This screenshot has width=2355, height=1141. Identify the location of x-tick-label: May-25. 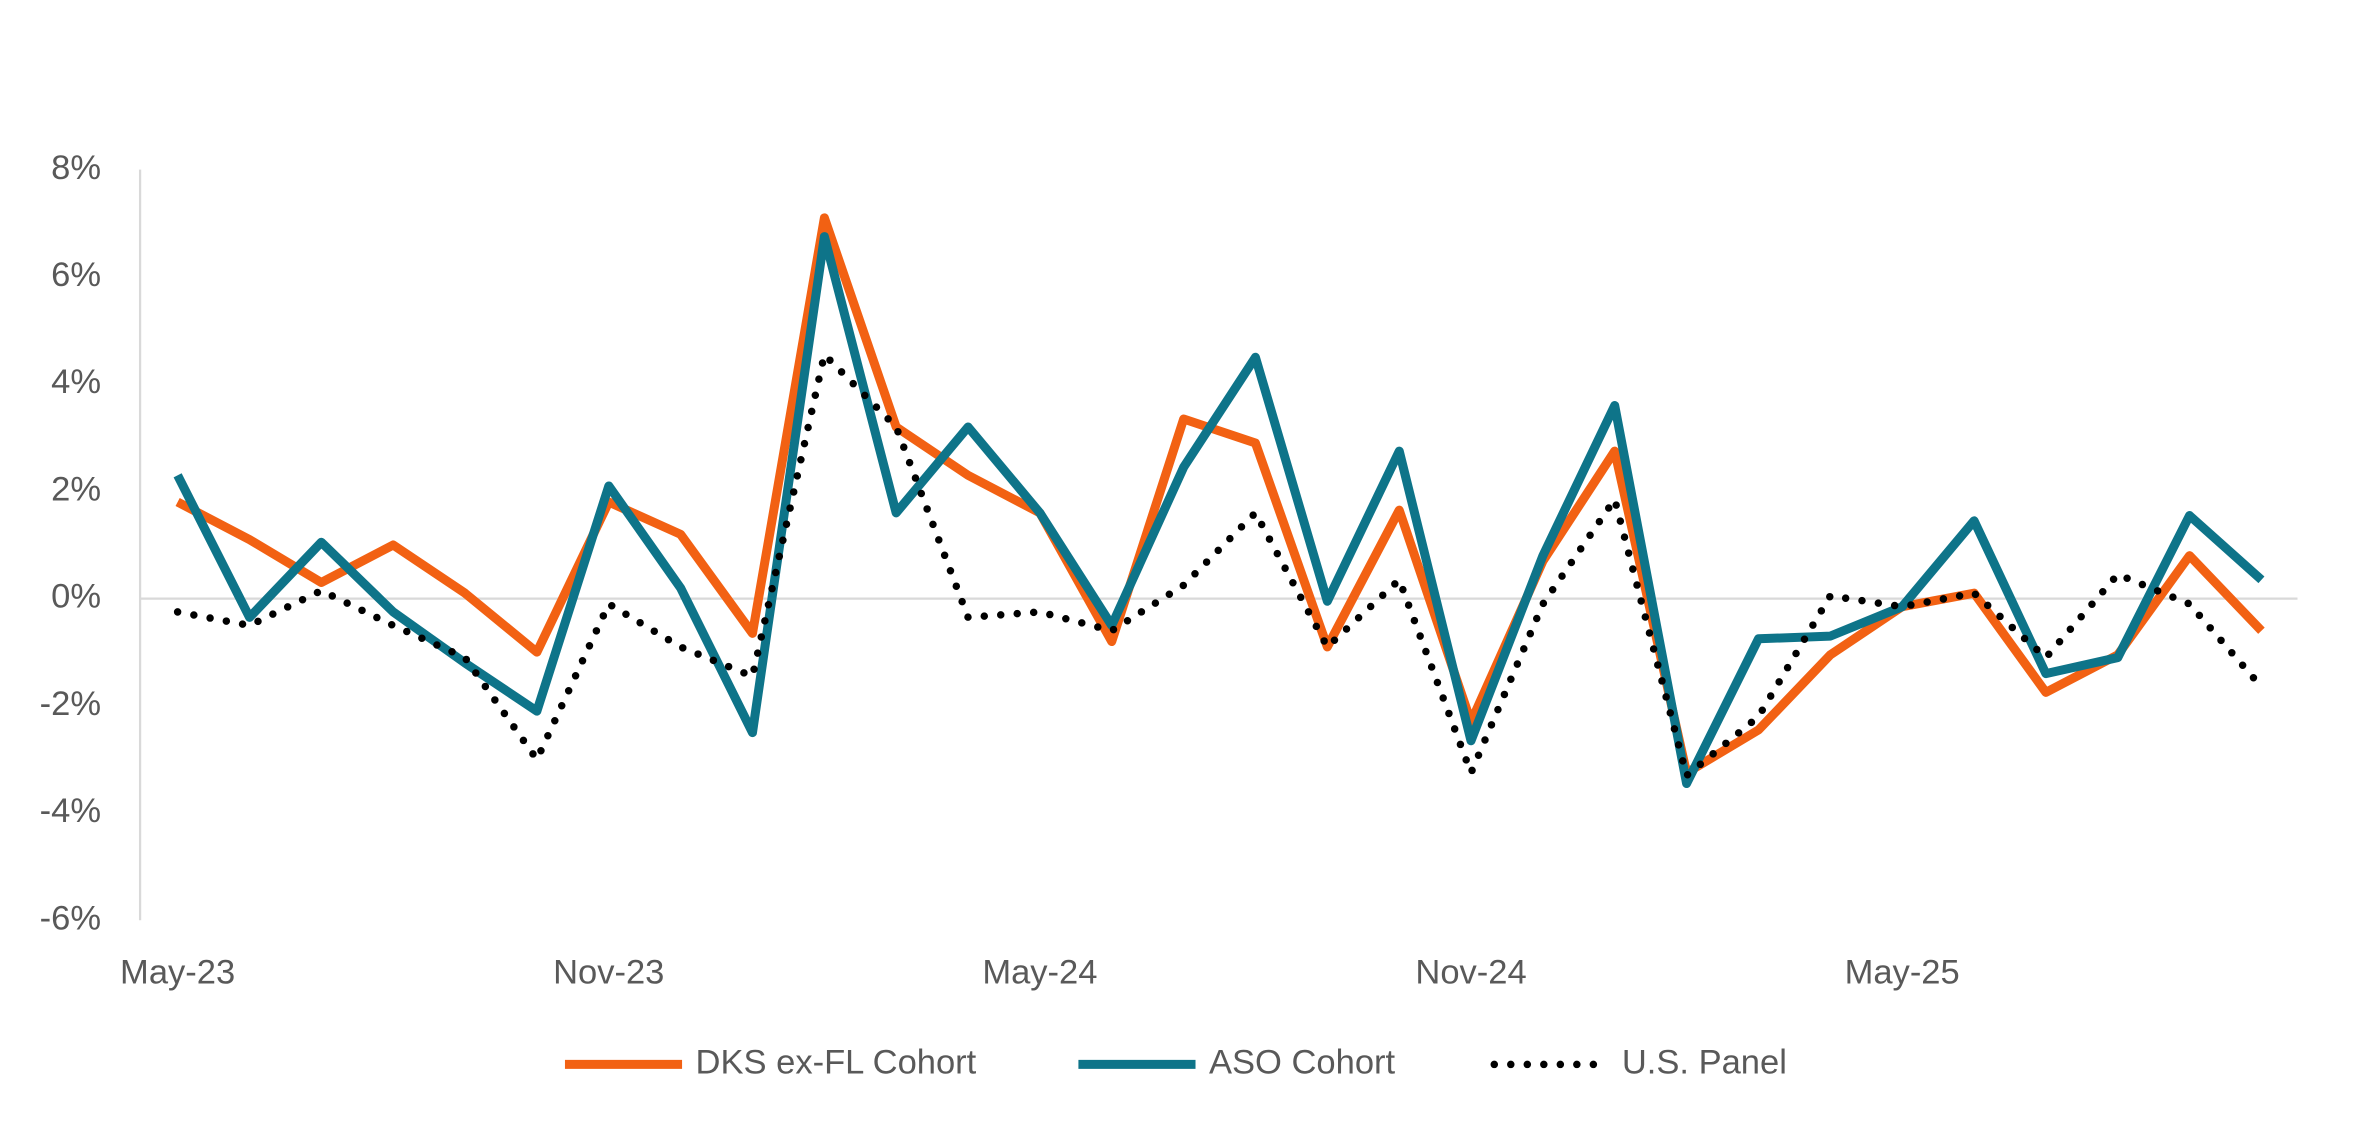
(1902, 972).